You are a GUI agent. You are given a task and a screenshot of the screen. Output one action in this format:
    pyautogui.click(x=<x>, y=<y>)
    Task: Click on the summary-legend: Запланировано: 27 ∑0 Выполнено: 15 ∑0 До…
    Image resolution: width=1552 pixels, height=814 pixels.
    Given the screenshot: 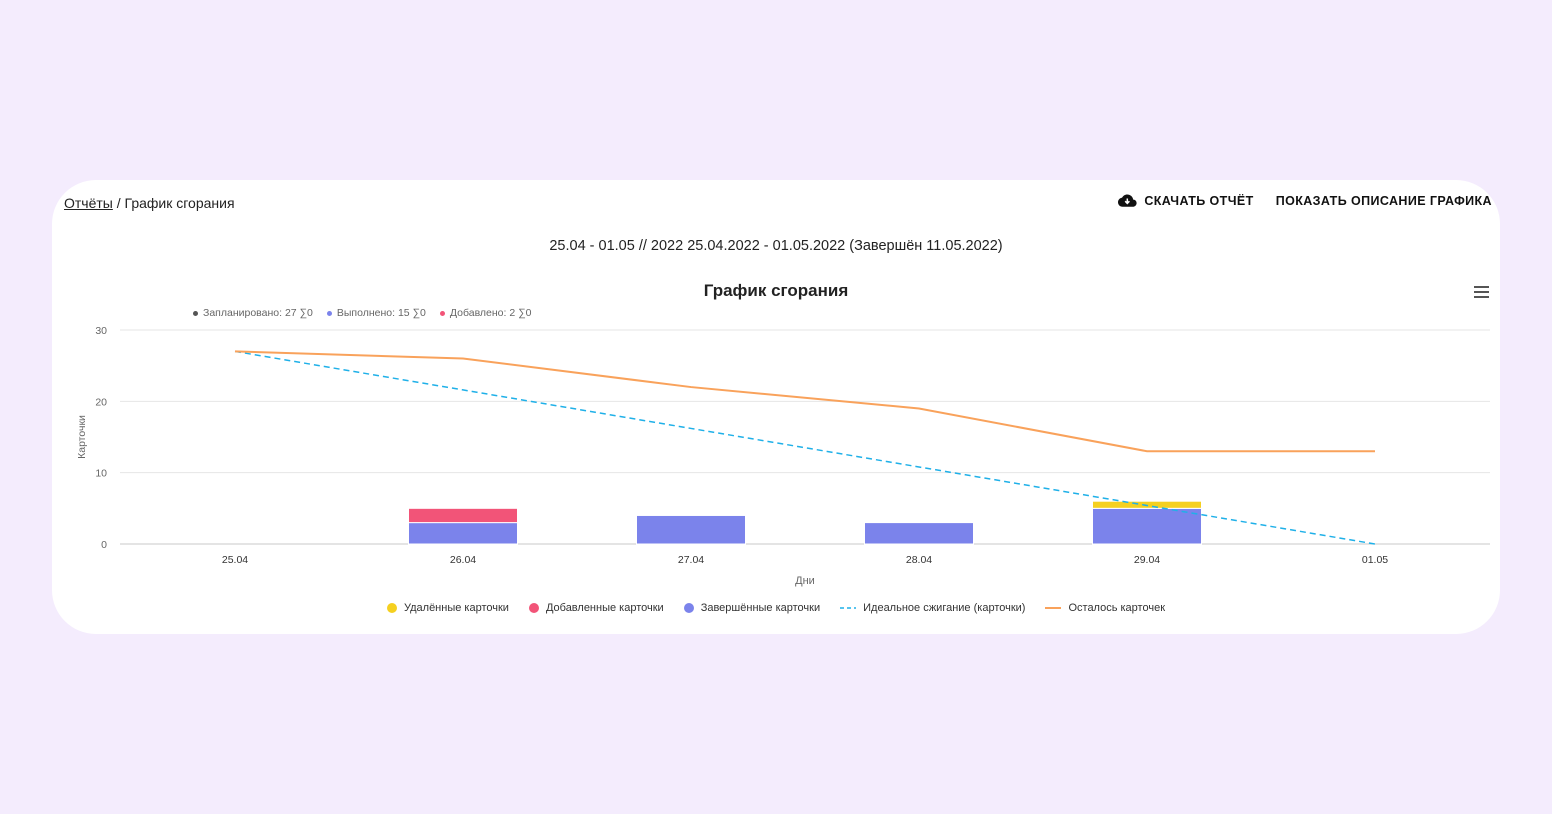 What is the action you would take?
    pyautogui.click(x=362, y=313)
    